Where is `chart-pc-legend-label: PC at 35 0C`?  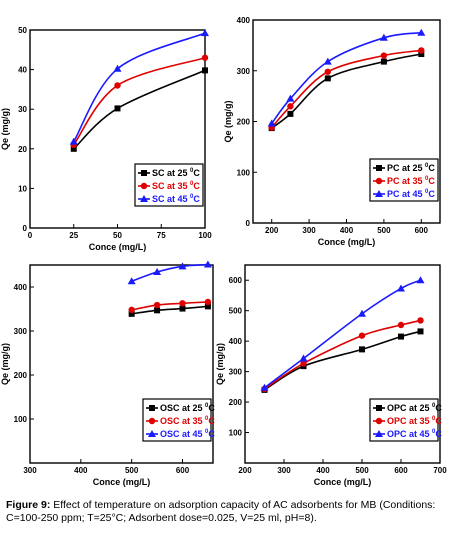 chart-pc-legend-label: PC at 35 0C is located at coordinates (411, 181).